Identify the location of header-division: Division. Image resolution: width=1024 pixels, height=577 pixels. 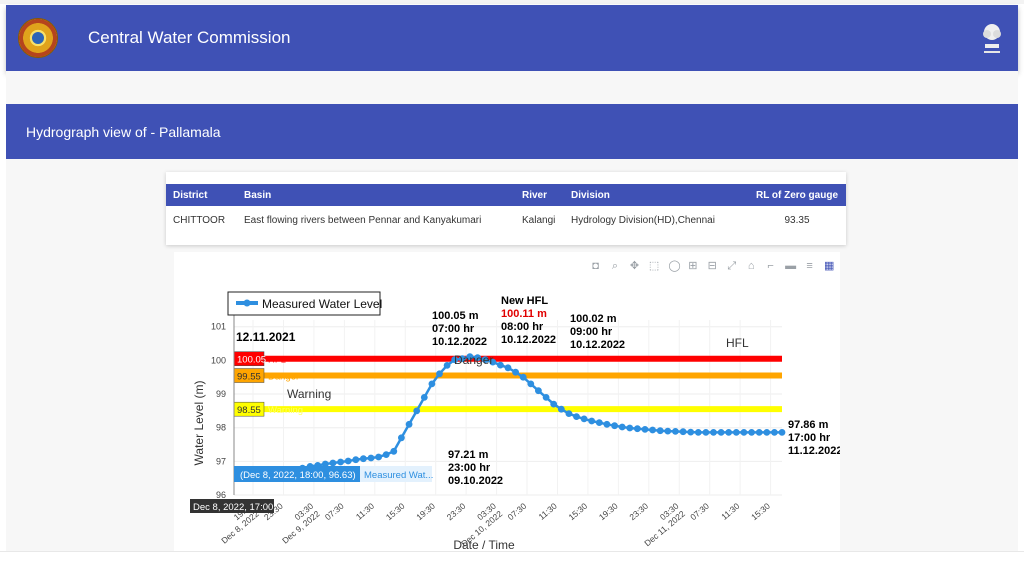
(652, 195).